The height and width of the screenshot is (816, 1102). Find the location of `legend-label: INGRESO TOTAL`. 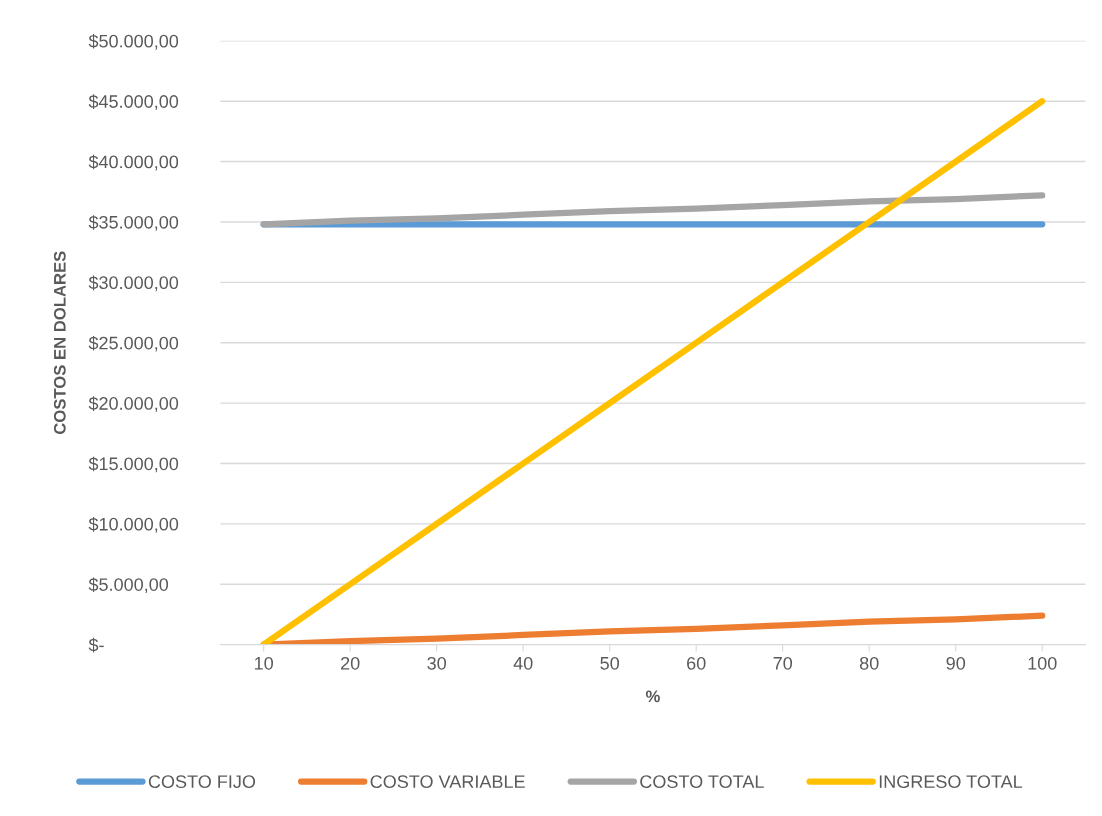

legend-label: INGRESO TOTAL is located at coordinates (951, 782).